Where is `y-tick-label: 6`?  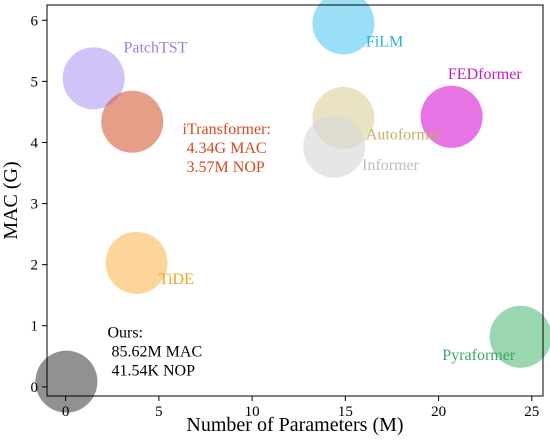
y-tick-label: 6 is located at coordinates (35, 21).